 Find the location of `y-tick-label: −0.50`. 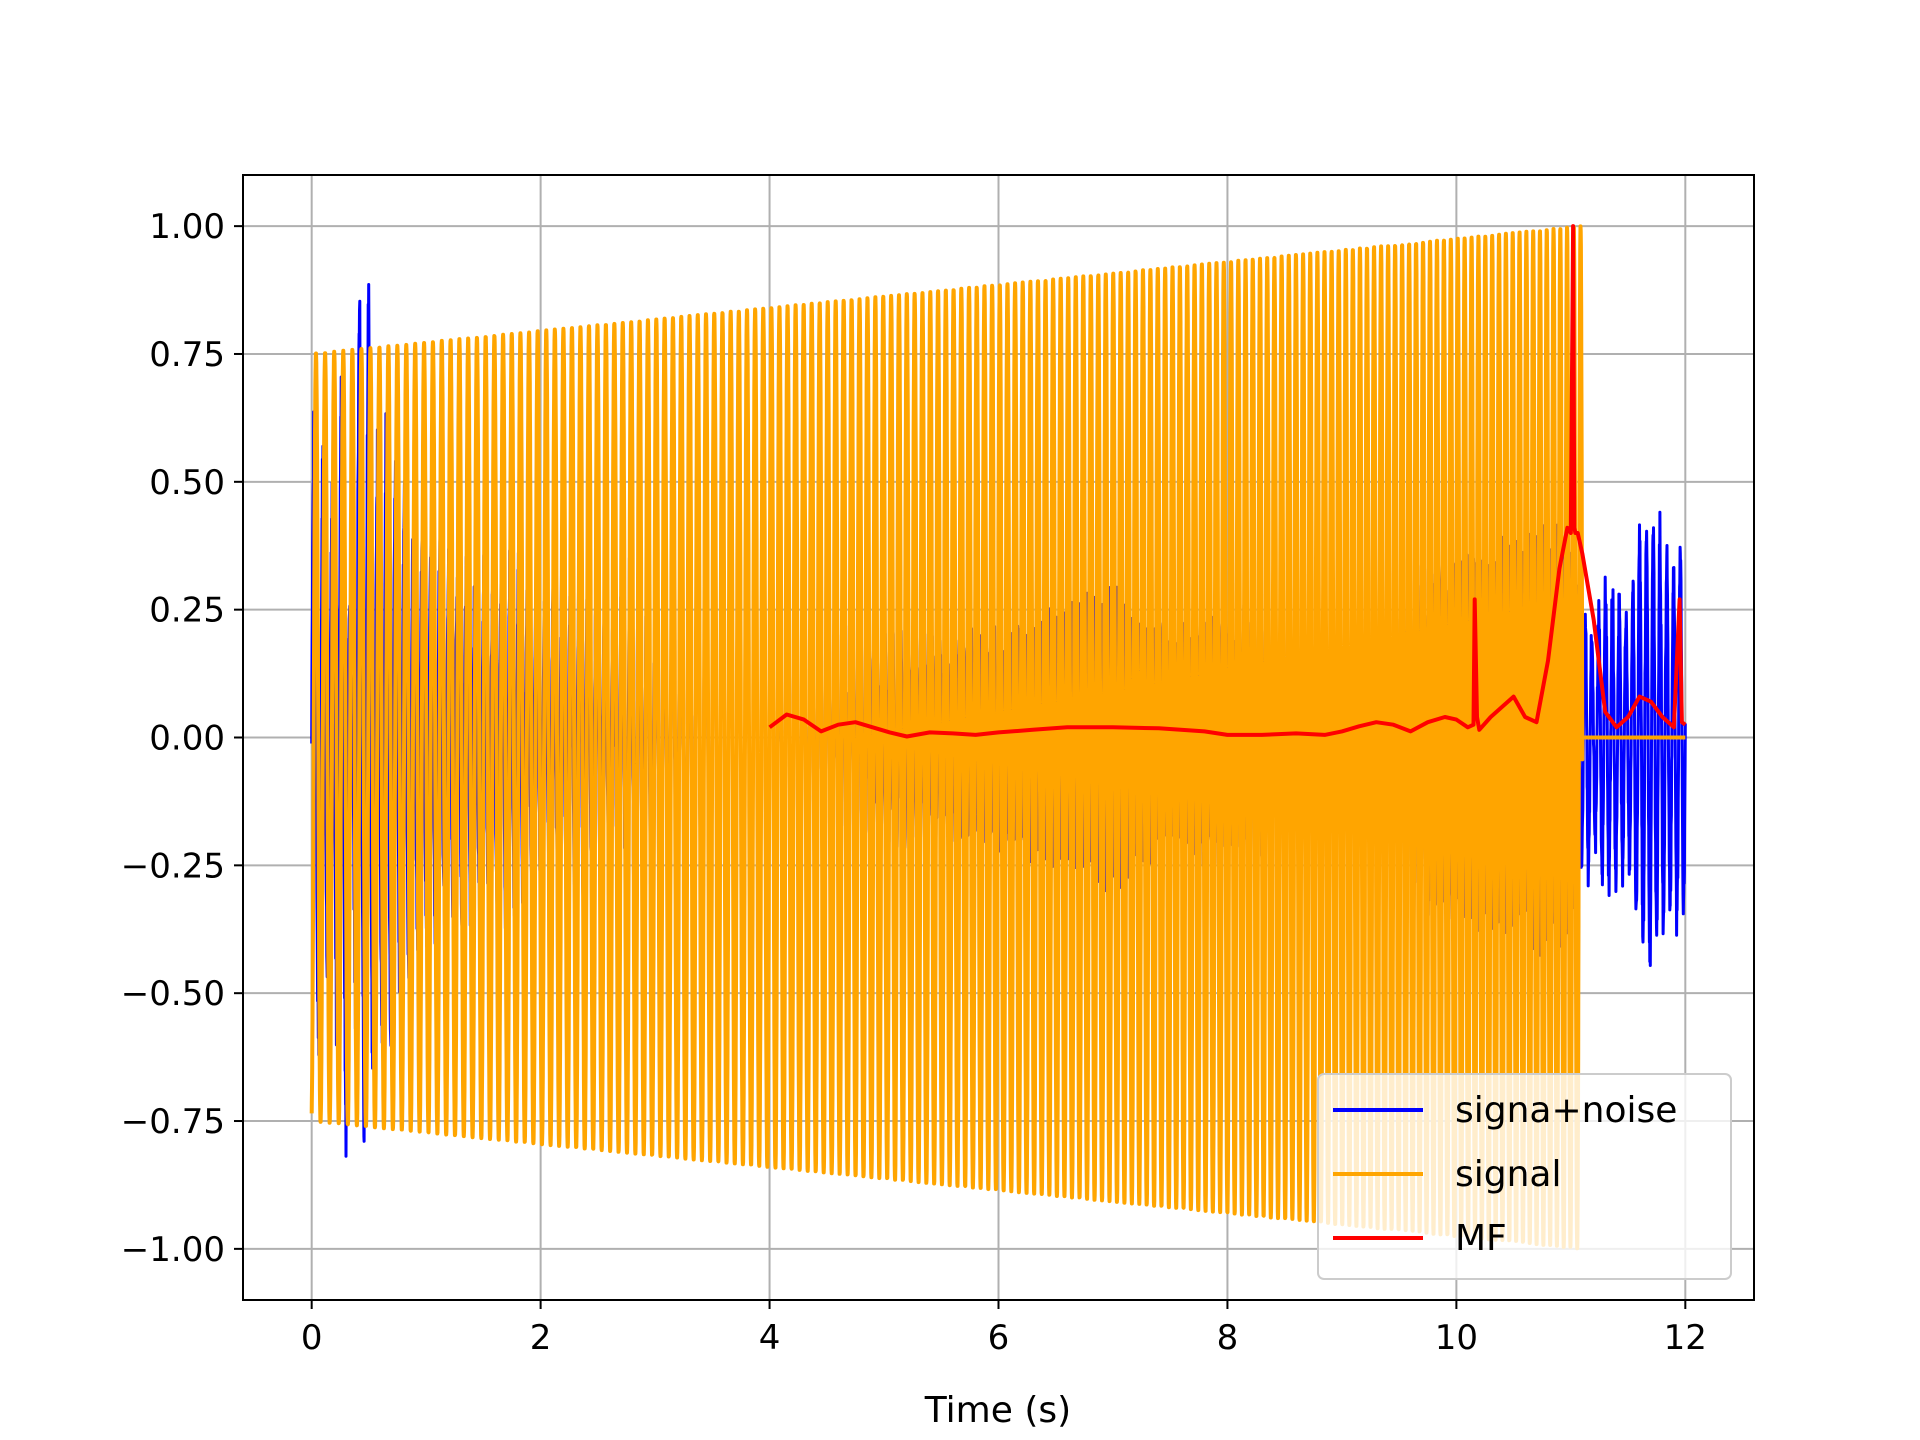

y-tick-label: −0.50 is located at coordinates (173, 994).